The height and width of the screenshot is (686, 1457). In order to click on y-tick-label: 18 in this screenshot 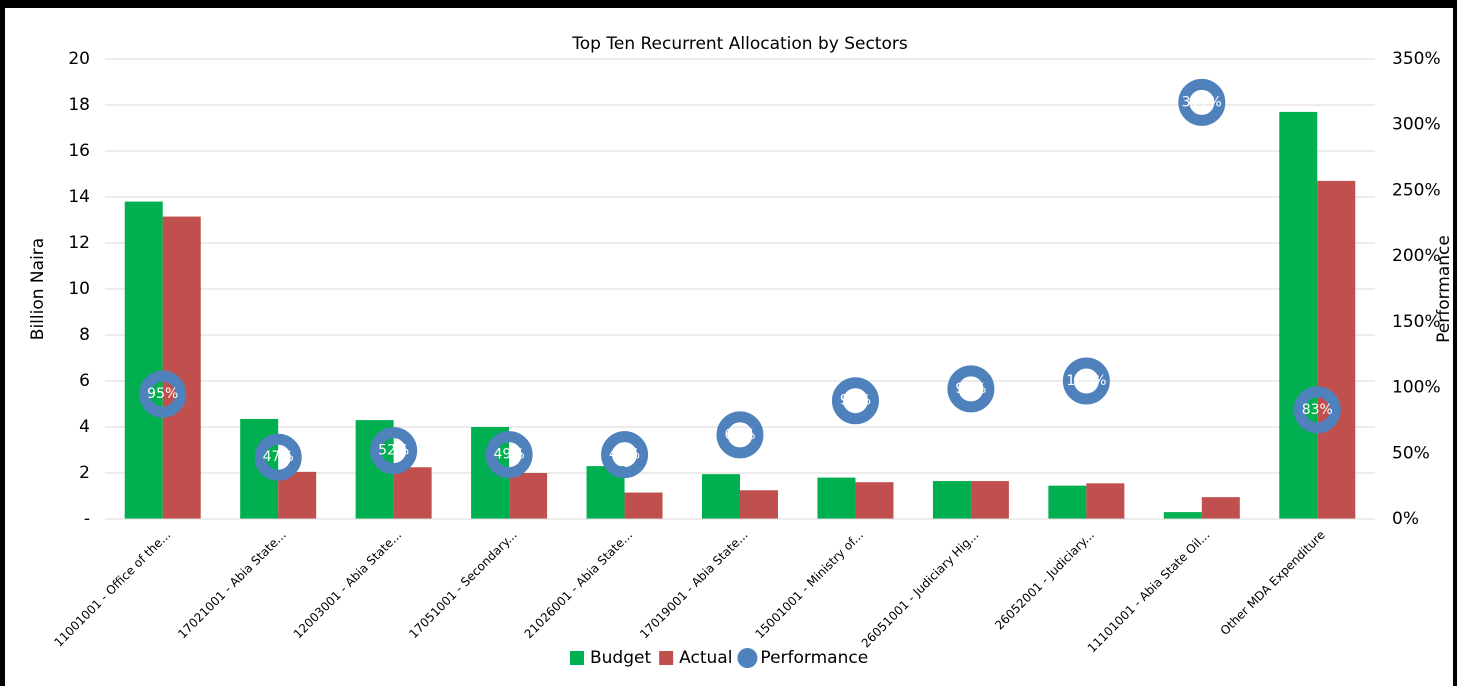, I will do `click(79, 105)`.